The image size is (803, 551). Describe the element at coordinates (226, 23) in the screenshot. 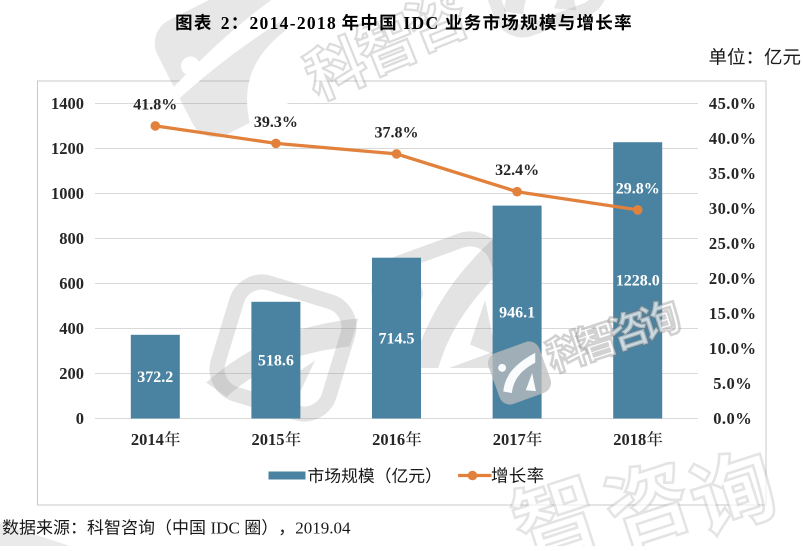

I see `svg-text: 2` at that location.